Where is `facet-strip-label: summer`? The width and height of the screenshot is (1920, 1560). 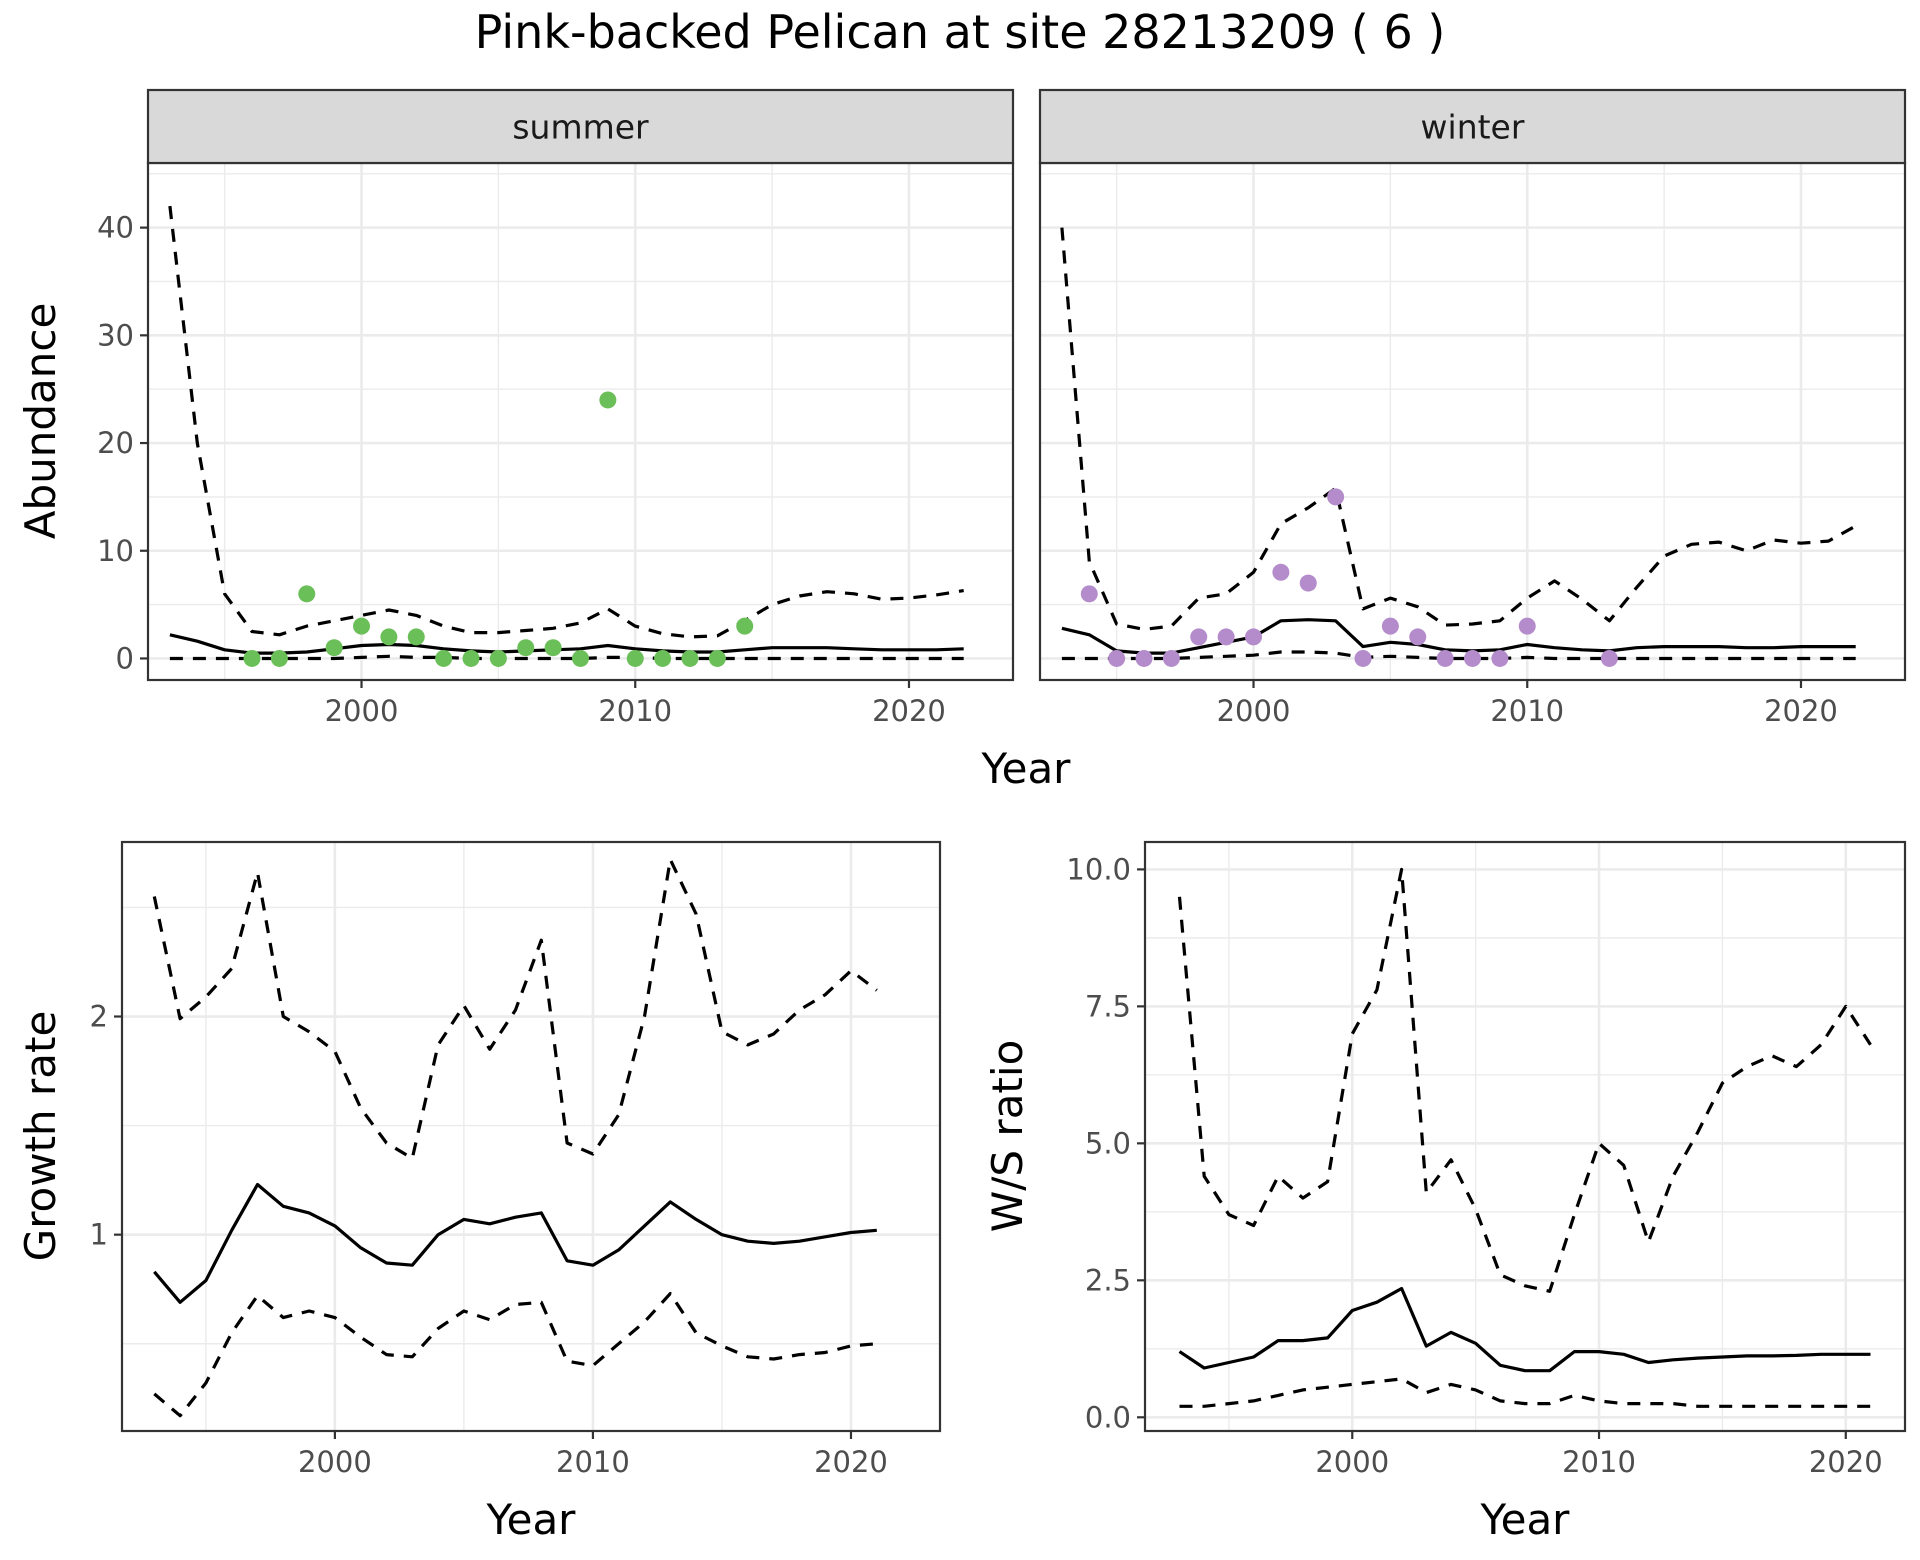
facet-strip-label: summer is located at coordinates (580, 127).